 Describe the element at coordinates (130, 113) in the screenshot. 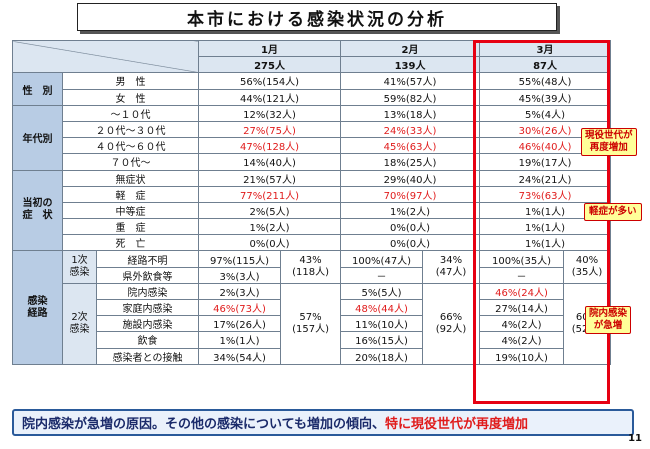

I see `row-label: ～１０代` at that location.